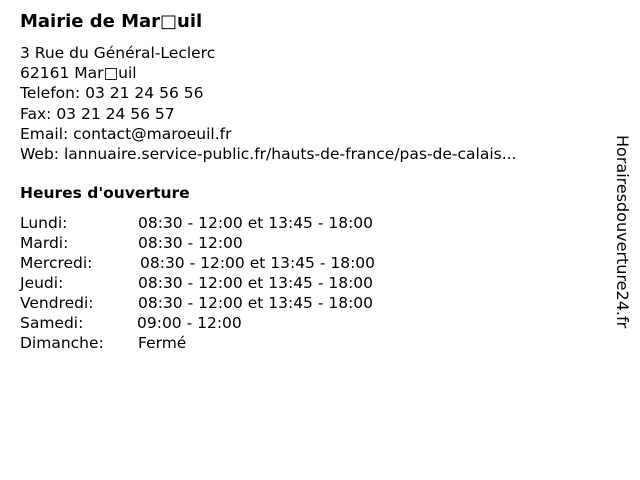 This screenshot has height=480, width=640. I want to click on fax: Fax: 03 21 24 56 57, so click(97, 113).